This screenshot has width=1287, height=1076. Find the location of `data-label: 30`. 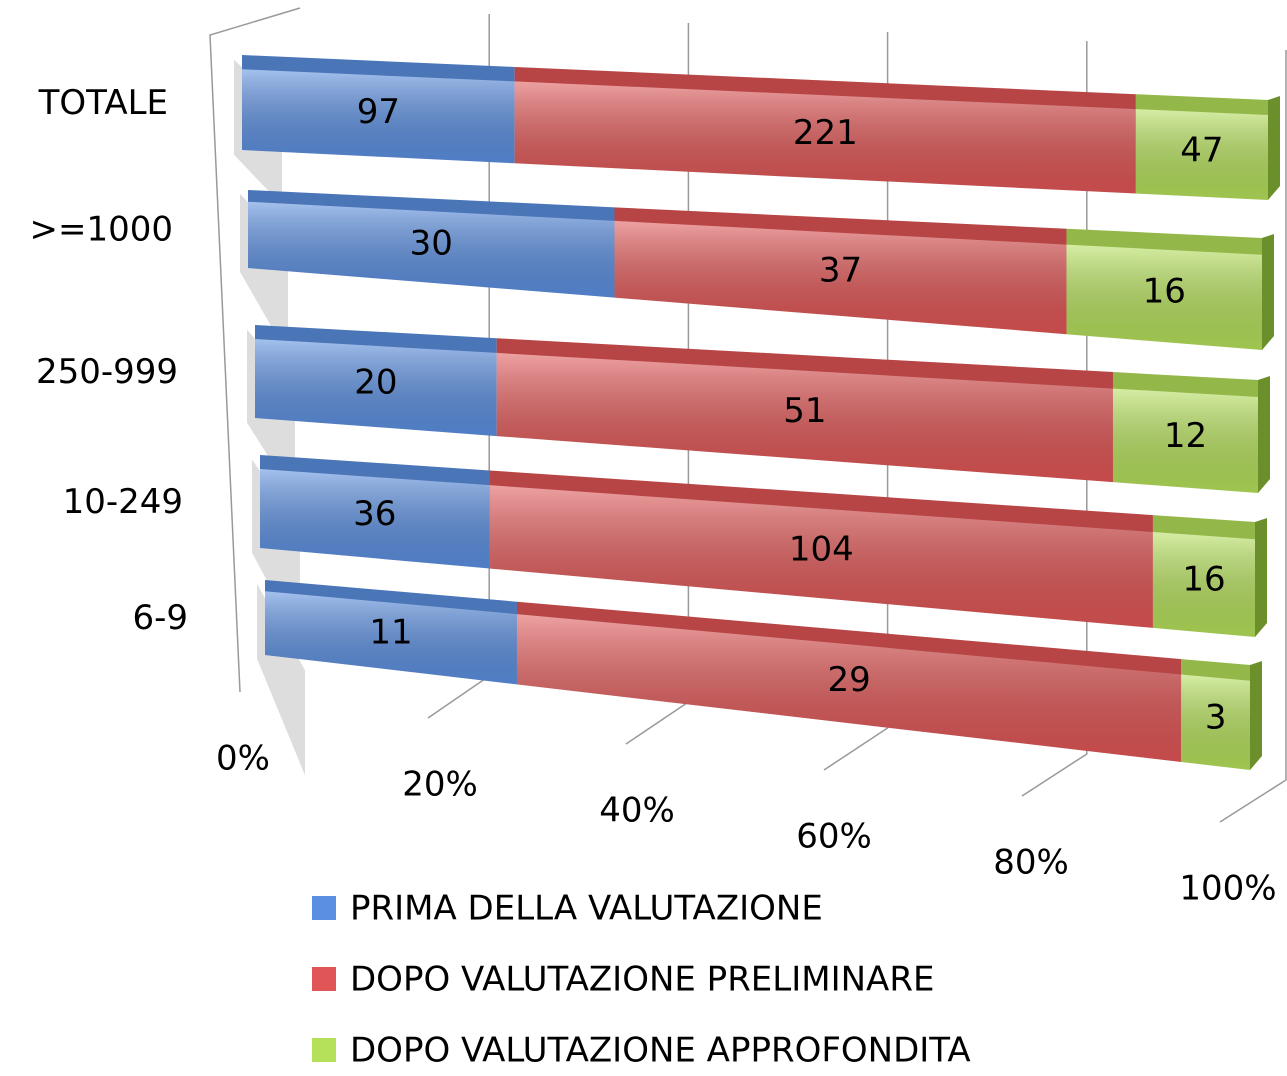

data-label: 30 is located at coordinates (431, 243).